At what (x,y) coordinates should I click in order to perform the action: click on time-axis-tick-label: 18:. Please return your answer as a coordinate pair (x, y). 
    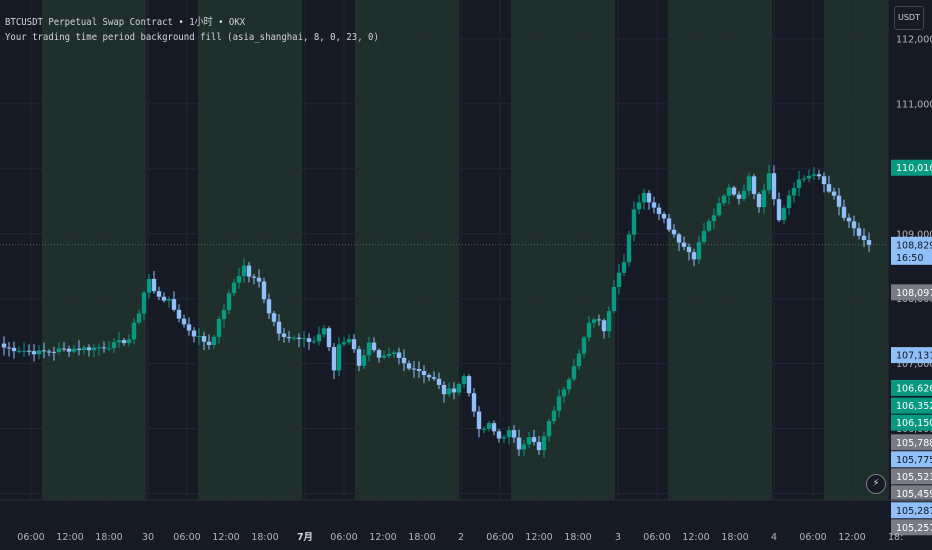
    Looking at the image, I should click on (895, 537).